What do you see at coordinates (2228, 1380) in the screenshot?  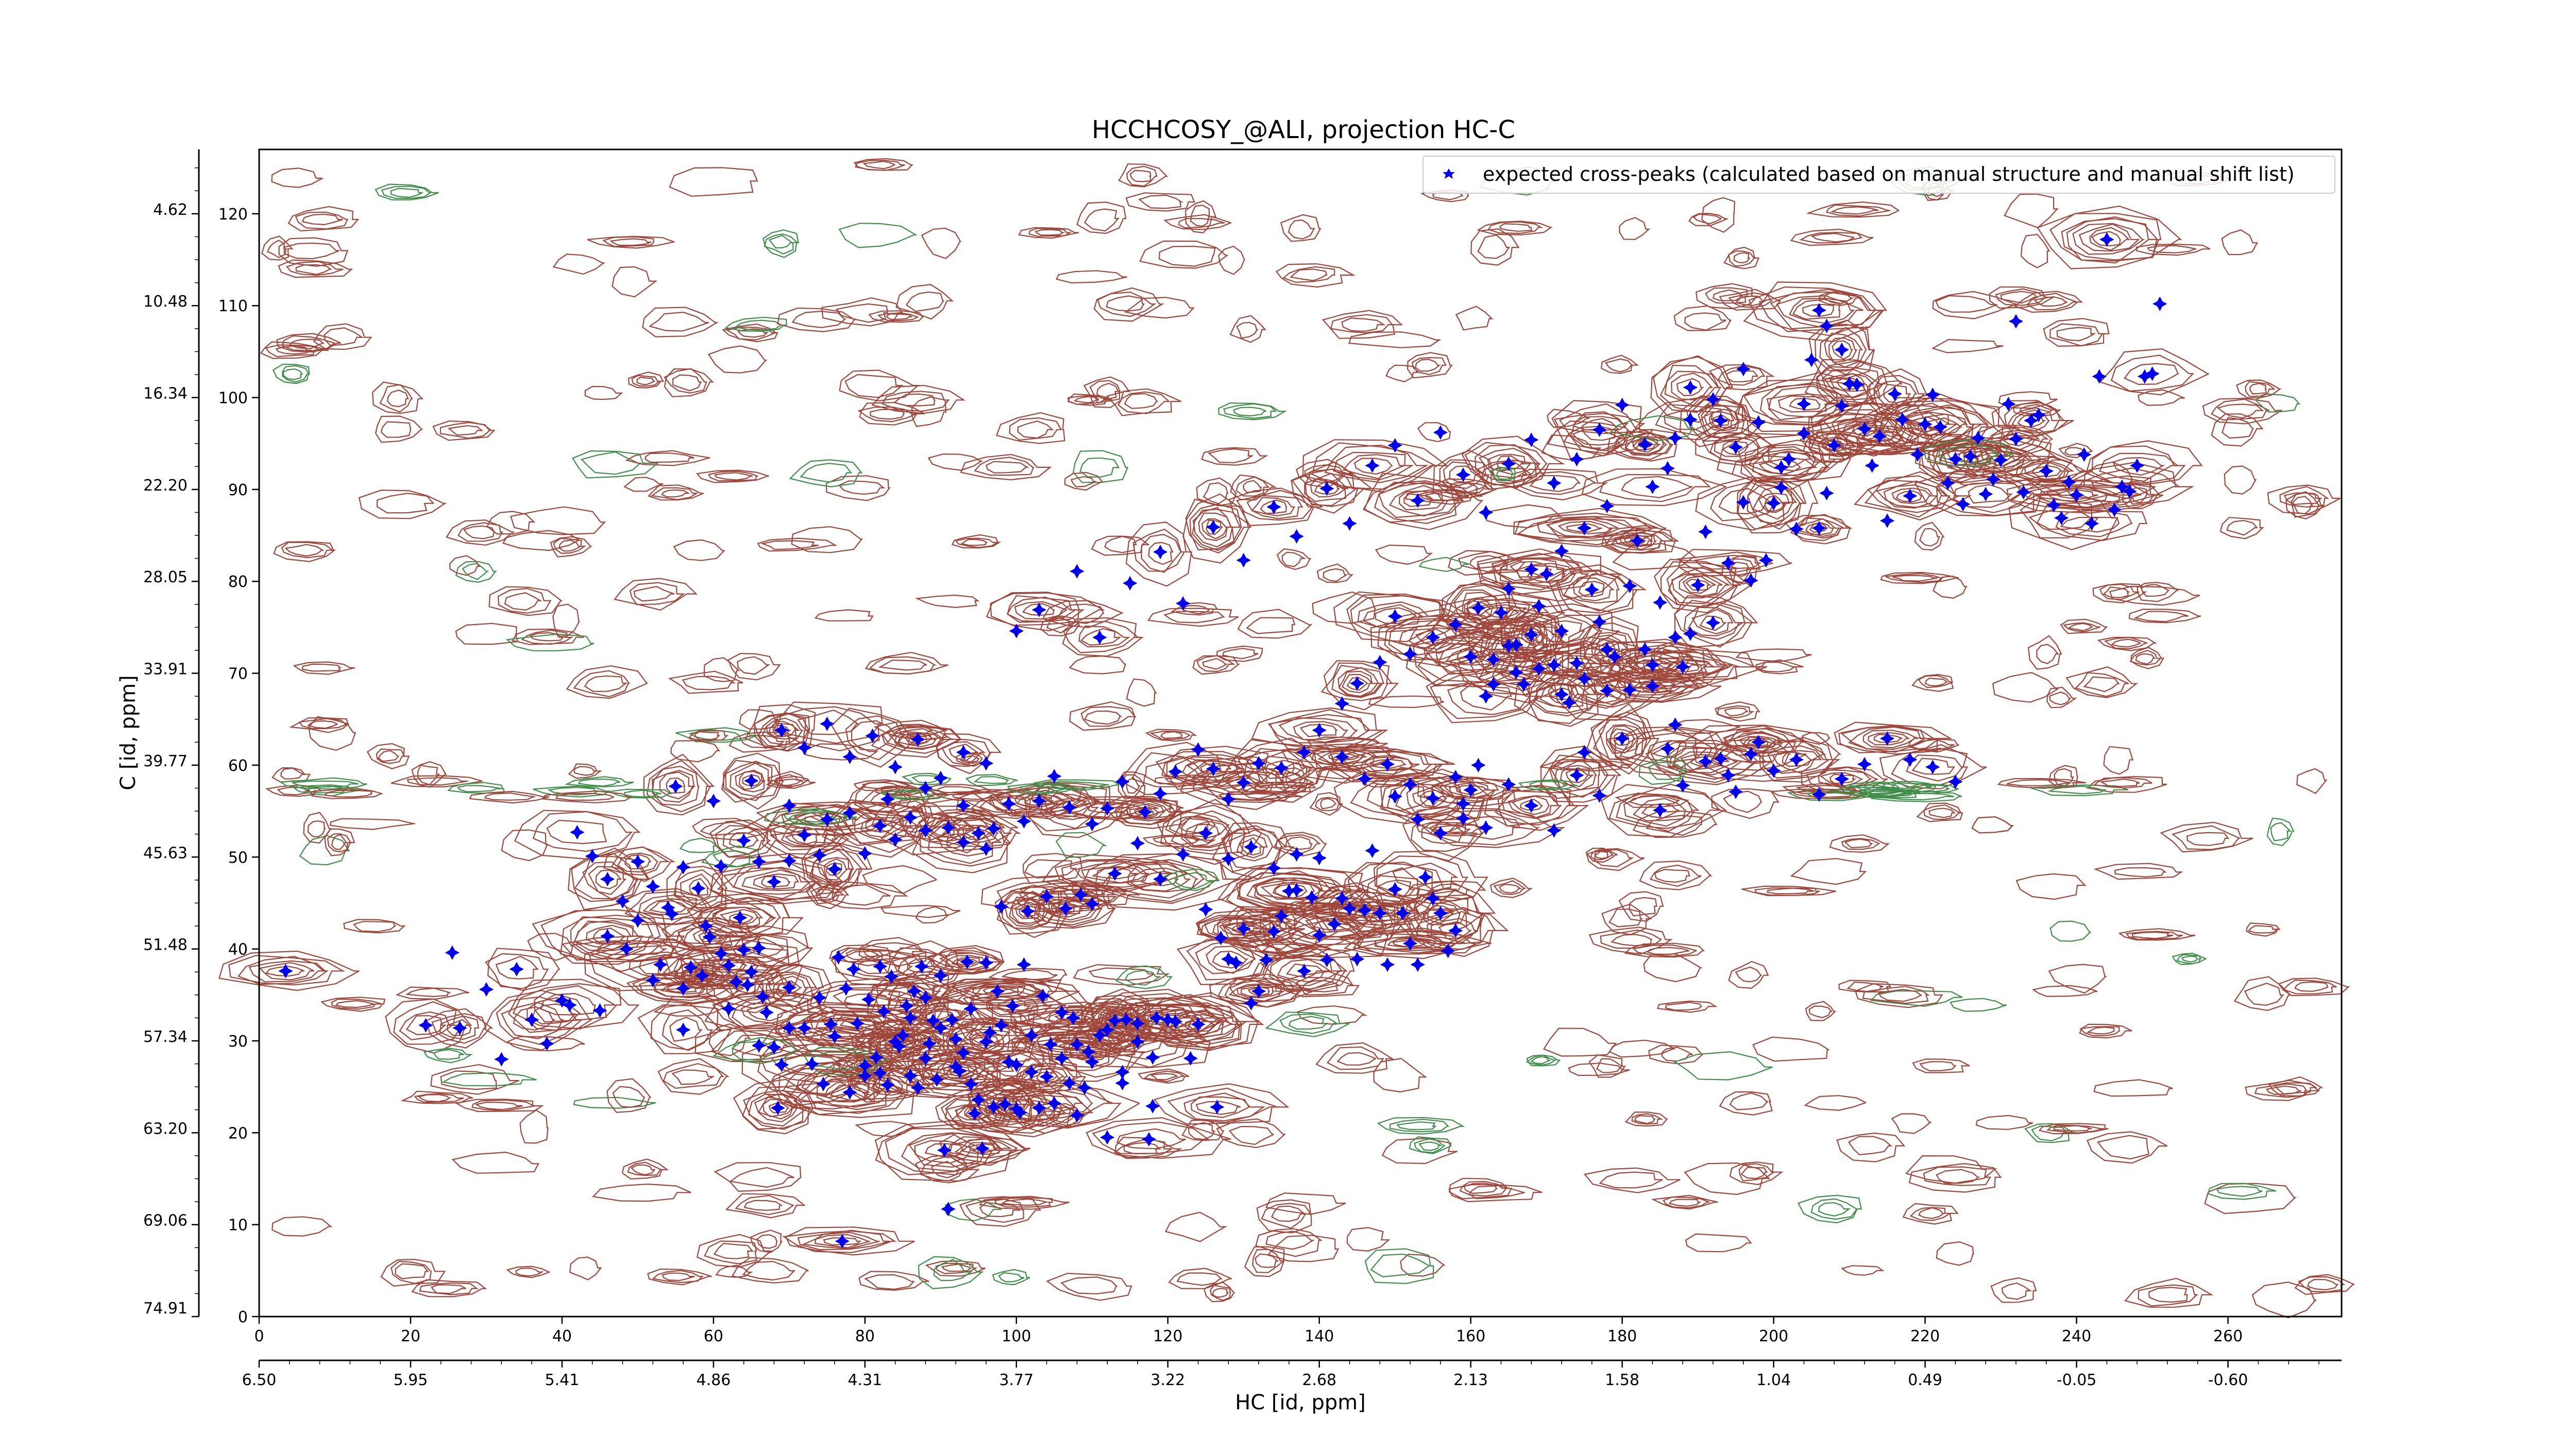 I see `x-secondary-tick-label: -0.60` at bounding box center [2228, 1380].